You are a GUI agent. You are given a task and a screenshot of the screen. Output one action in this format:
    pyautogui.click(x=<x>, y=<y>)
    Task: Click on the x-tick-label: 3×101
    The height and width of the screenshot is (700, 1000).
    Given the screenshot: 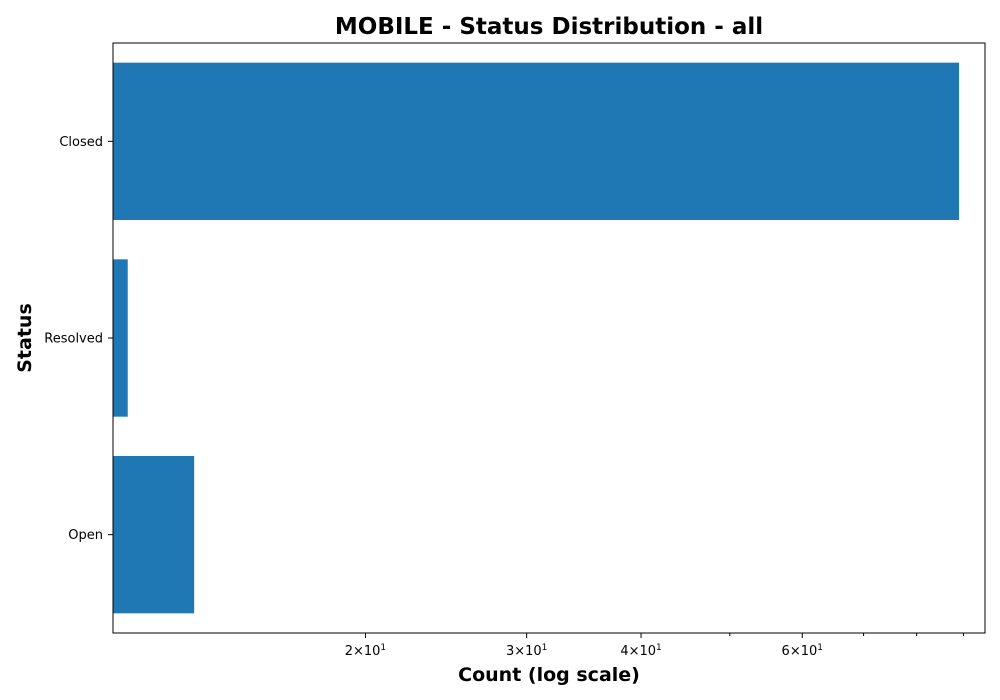 What is the action you would take?
    pyautogui.click(x=526, y=651)
    